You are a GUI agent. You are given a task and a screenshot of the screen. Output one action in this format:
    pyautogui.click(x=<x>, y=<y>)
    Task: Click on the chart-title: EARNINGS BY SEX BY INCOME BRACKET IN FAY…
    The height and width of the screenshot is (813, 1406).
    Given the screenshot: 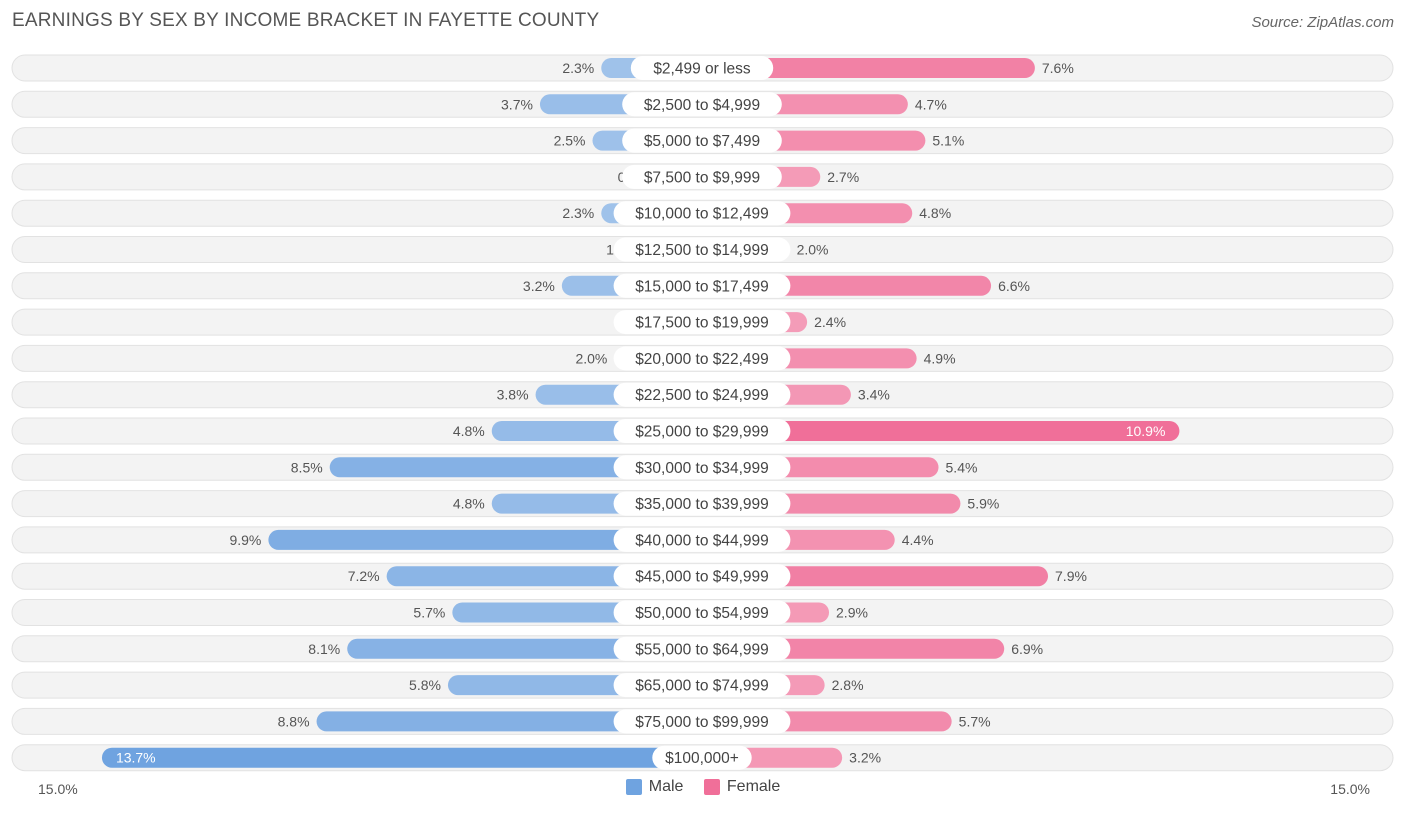 What is the action you would take?
    pyautogui.click(x=306, y=20)
    